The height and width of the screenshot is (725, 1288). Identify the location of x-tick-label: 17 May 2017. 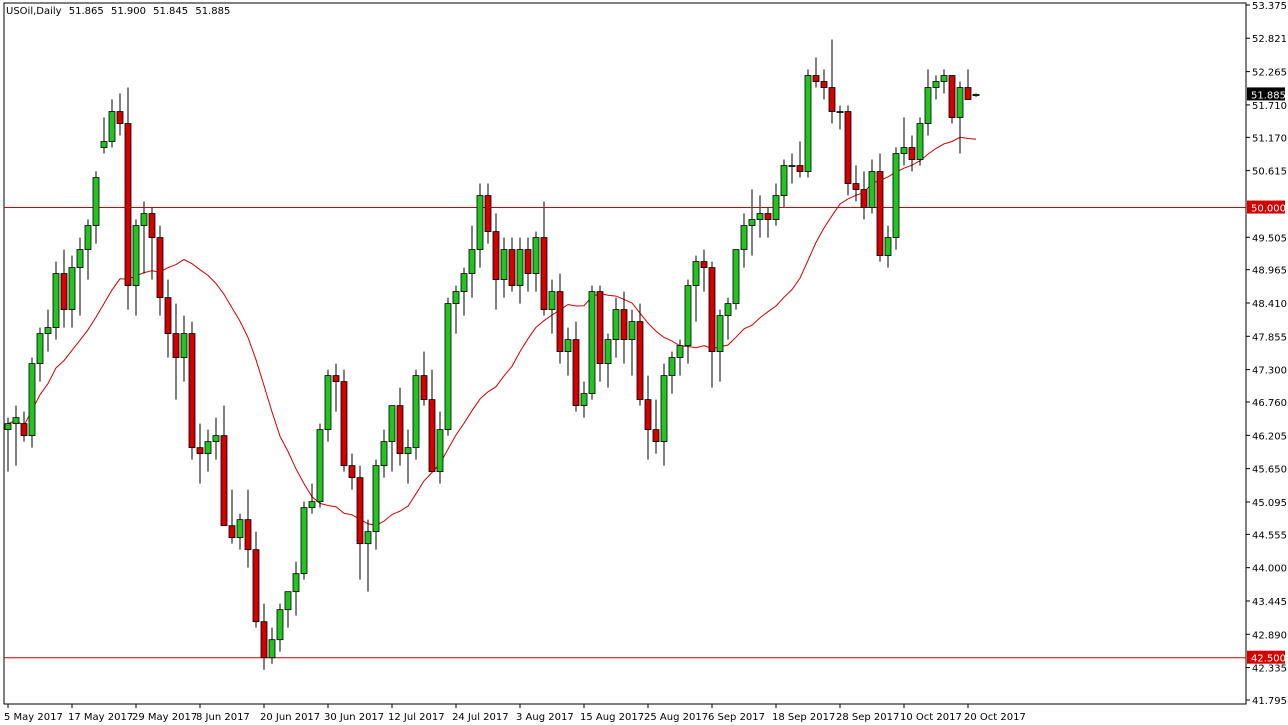
(100, 717).